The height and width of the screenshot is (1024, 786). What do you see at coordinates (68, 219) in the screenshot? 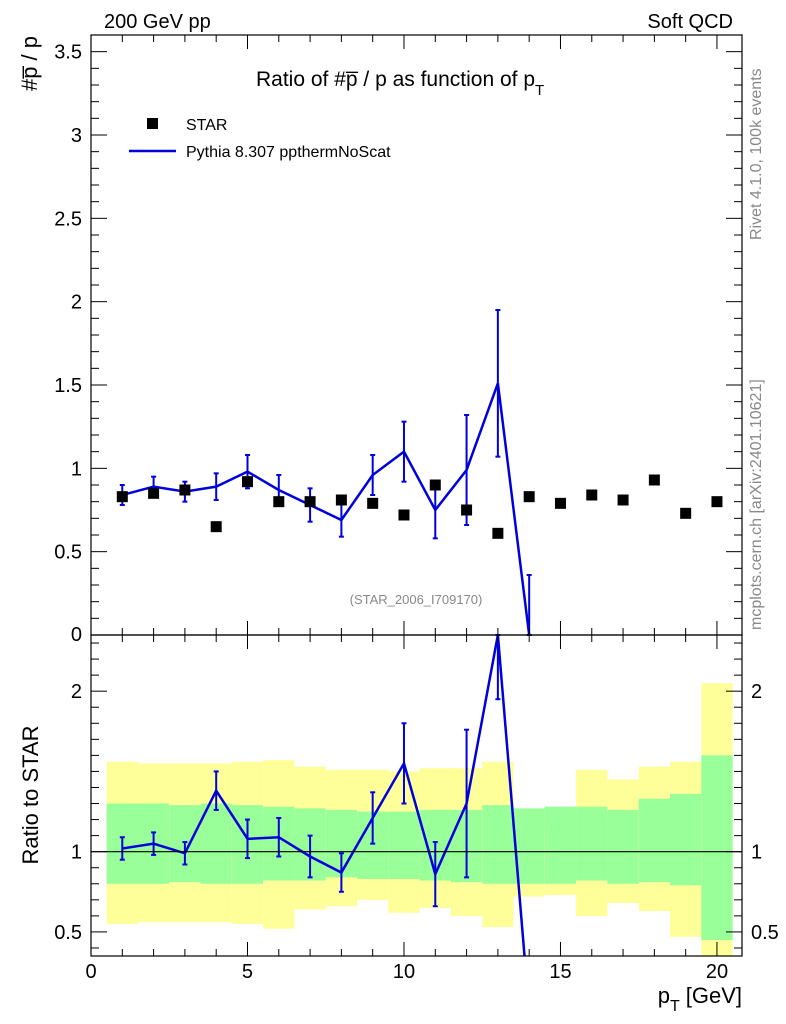
I see `upper-ytick-label: 2.5` at bounding box center [68, 219].